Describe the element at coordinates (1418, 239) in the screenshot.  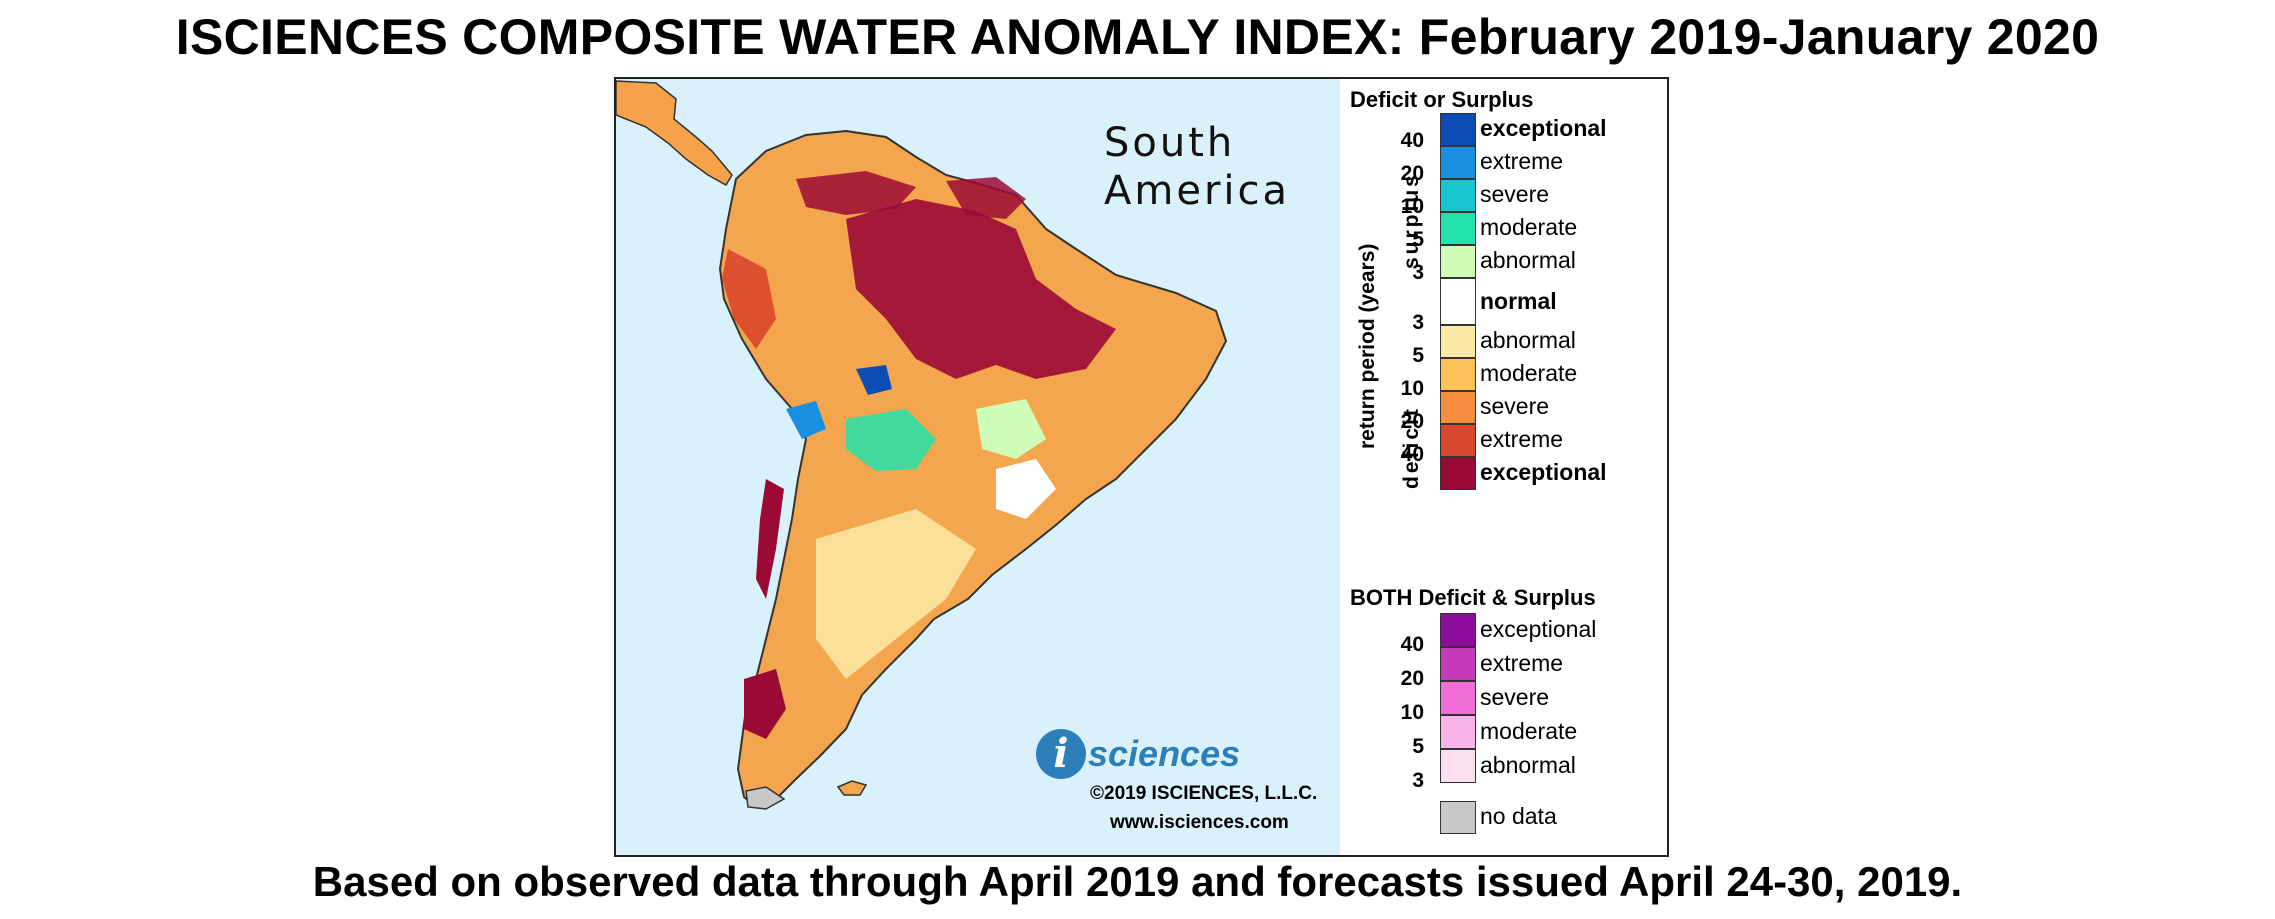
I see `legend-tick-surplus: 5` at that location.